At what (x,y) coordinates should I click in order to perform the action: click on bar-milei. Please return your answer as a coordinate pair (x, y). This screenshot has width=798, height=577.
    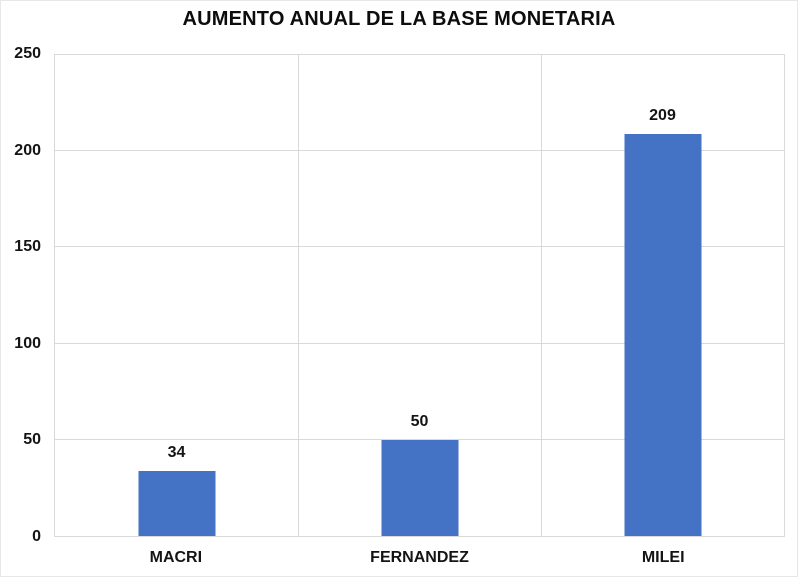
    Looking at the image, I should click on (662, 334).